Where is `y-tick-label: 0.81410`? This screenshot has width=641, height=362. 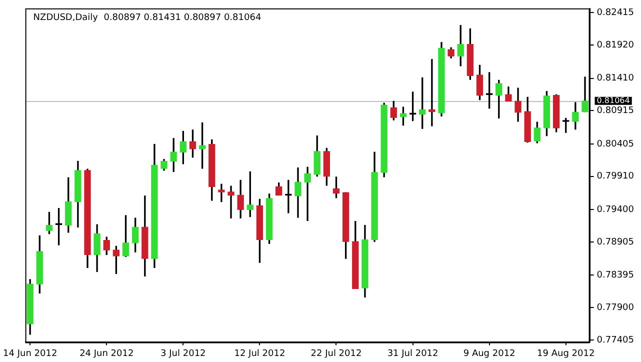
y-tick-label: 0.81410 is located at coordinates (615, 79).